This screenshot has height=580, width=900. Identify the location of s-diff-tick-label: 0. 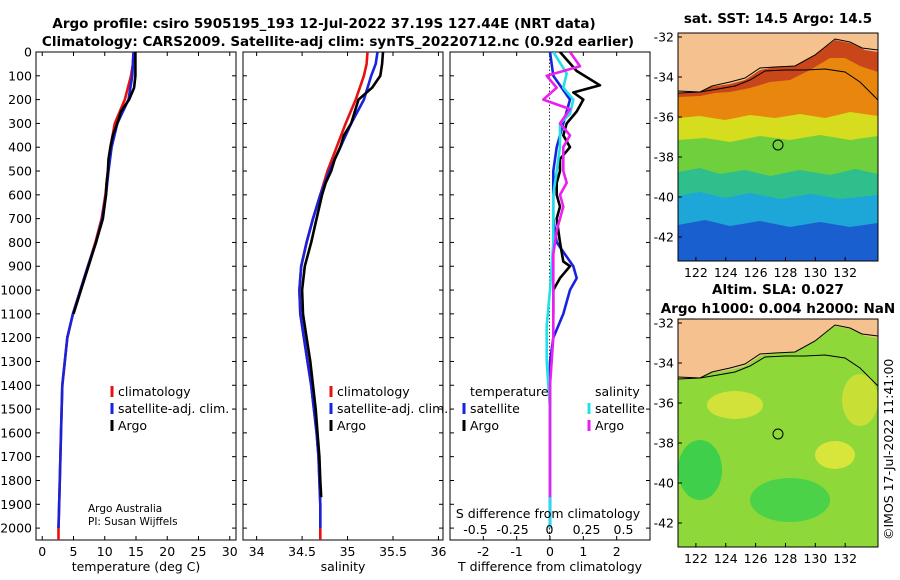
(550, 529).